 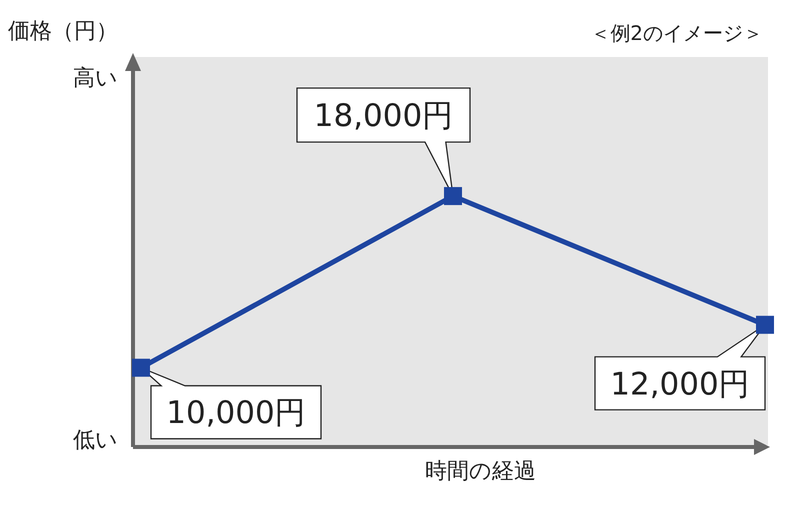 What do you see at coordinates (63, 31) in the screenshot?
I see `annotation: 価格（円）` at bounding box center [63, 31].